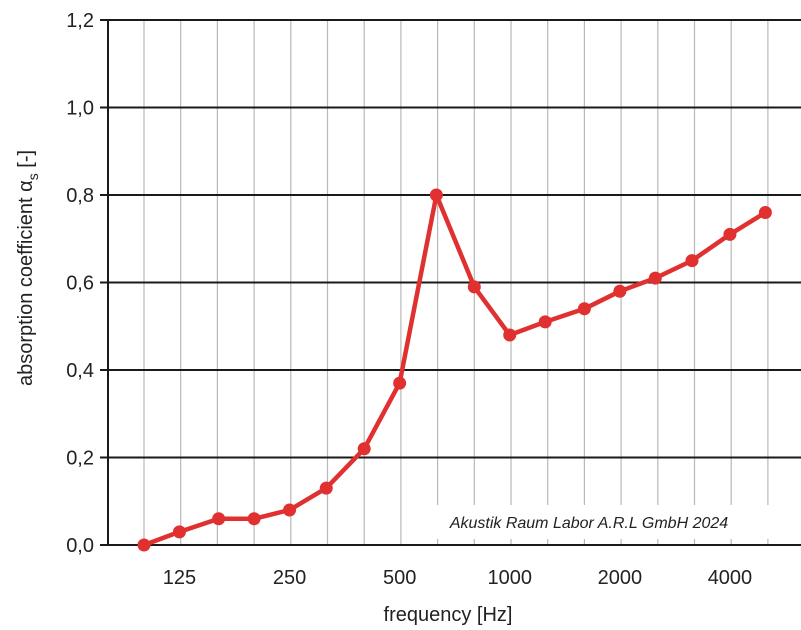 The height and width of the screenshot is (630, 801). What do you see at coordinates (26, 161) in the screenshot?
I see `y-axis-label-suffix: [-]` at bounding box center [26, 161].